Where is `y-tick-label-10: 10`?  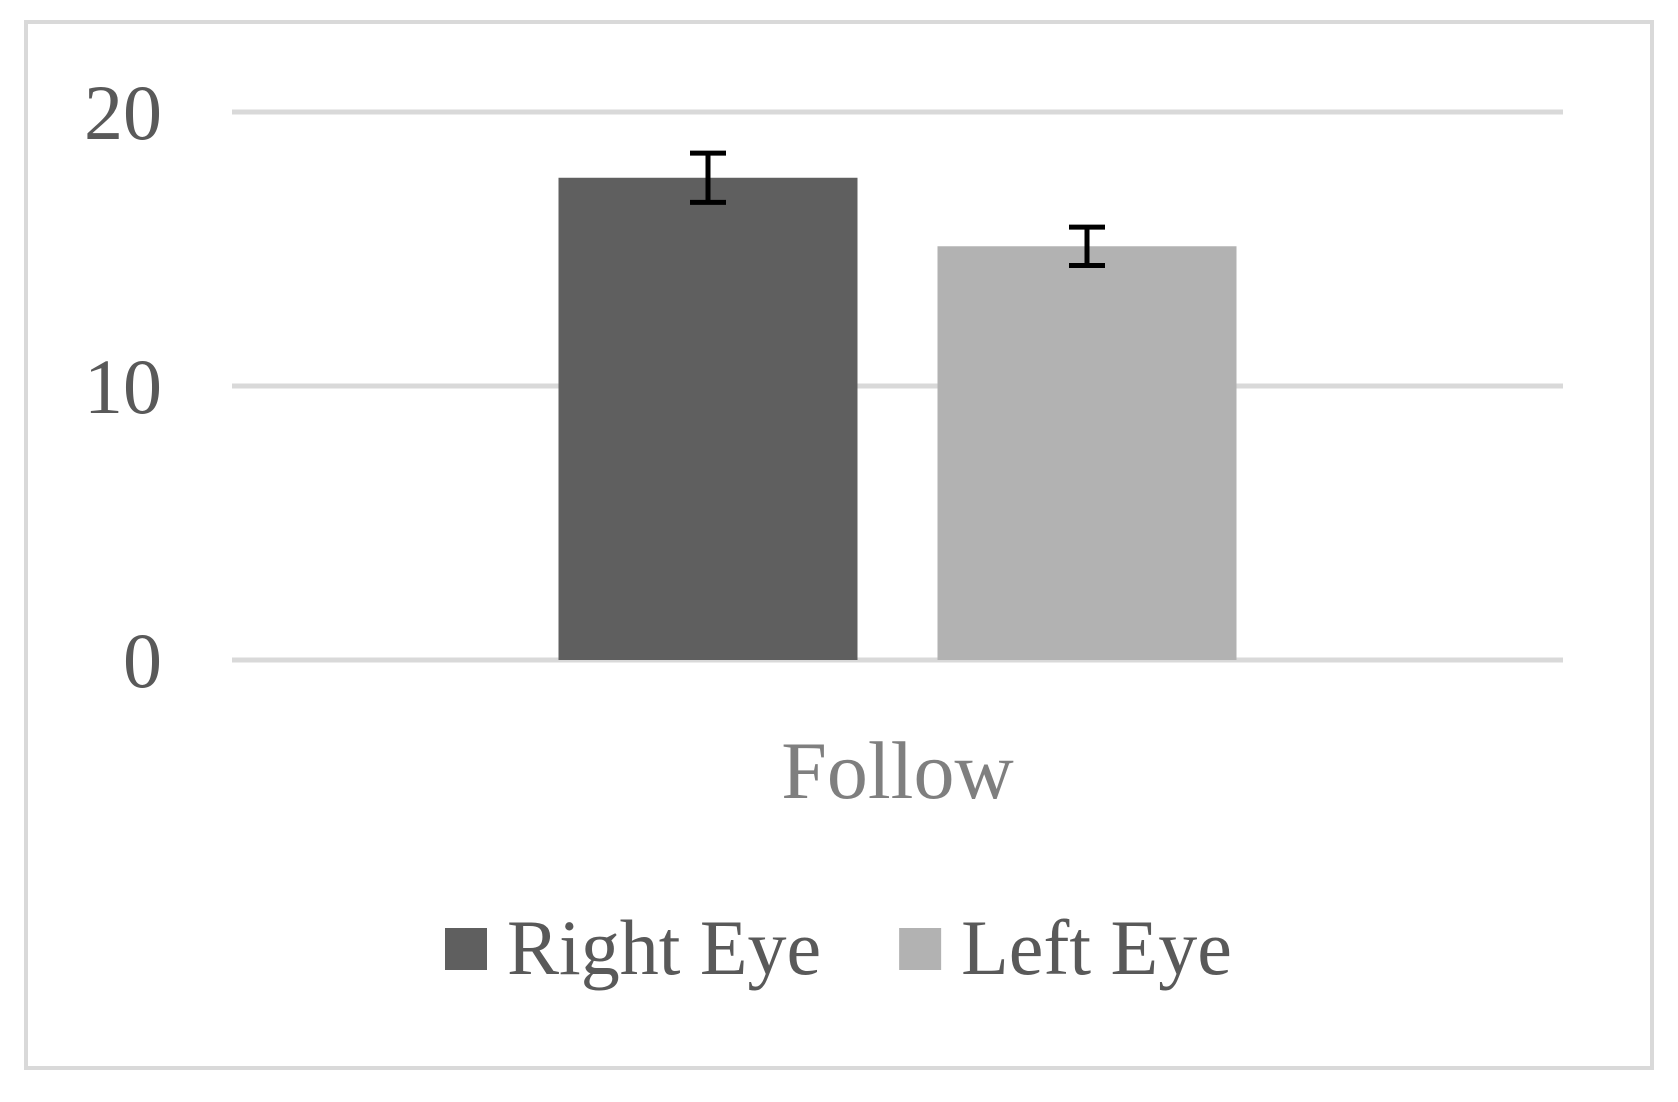
y-tick-label-10: 10 is located at coordinates (123, 386).